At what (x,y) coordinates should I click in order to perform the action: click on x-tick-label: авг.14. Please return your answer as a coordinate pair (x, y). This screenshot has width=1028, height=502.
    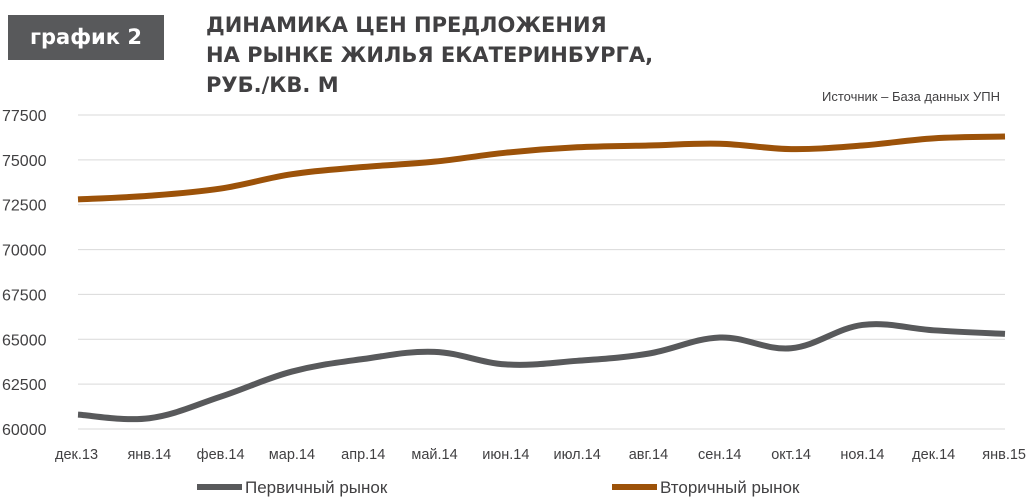
    Looking at the image, I should click on (648, 455).